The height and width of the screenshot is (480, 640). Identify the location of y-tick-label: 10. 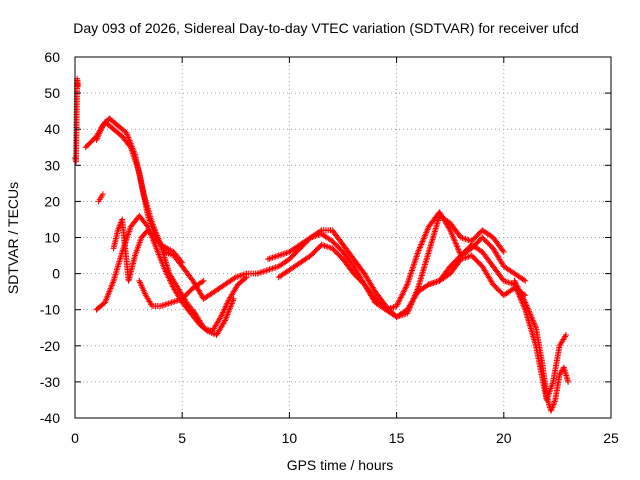
(52, 238).